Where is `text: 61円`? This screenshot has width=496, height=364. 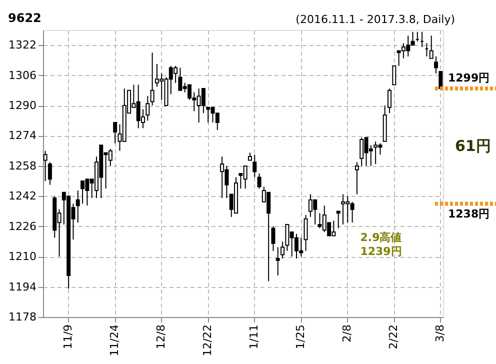
text: 61円 is located at coordinates (473, 146).